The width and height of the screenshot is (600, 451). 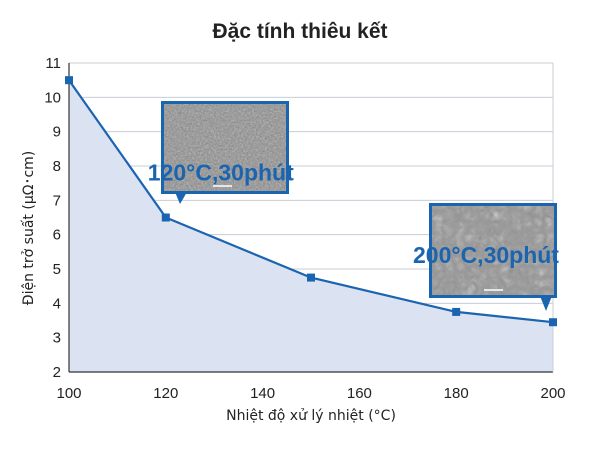 What do you see at coordinates (57, 372) in the screenshot?
I see `y-tick-label: 2` at bounding box center [57, 372].